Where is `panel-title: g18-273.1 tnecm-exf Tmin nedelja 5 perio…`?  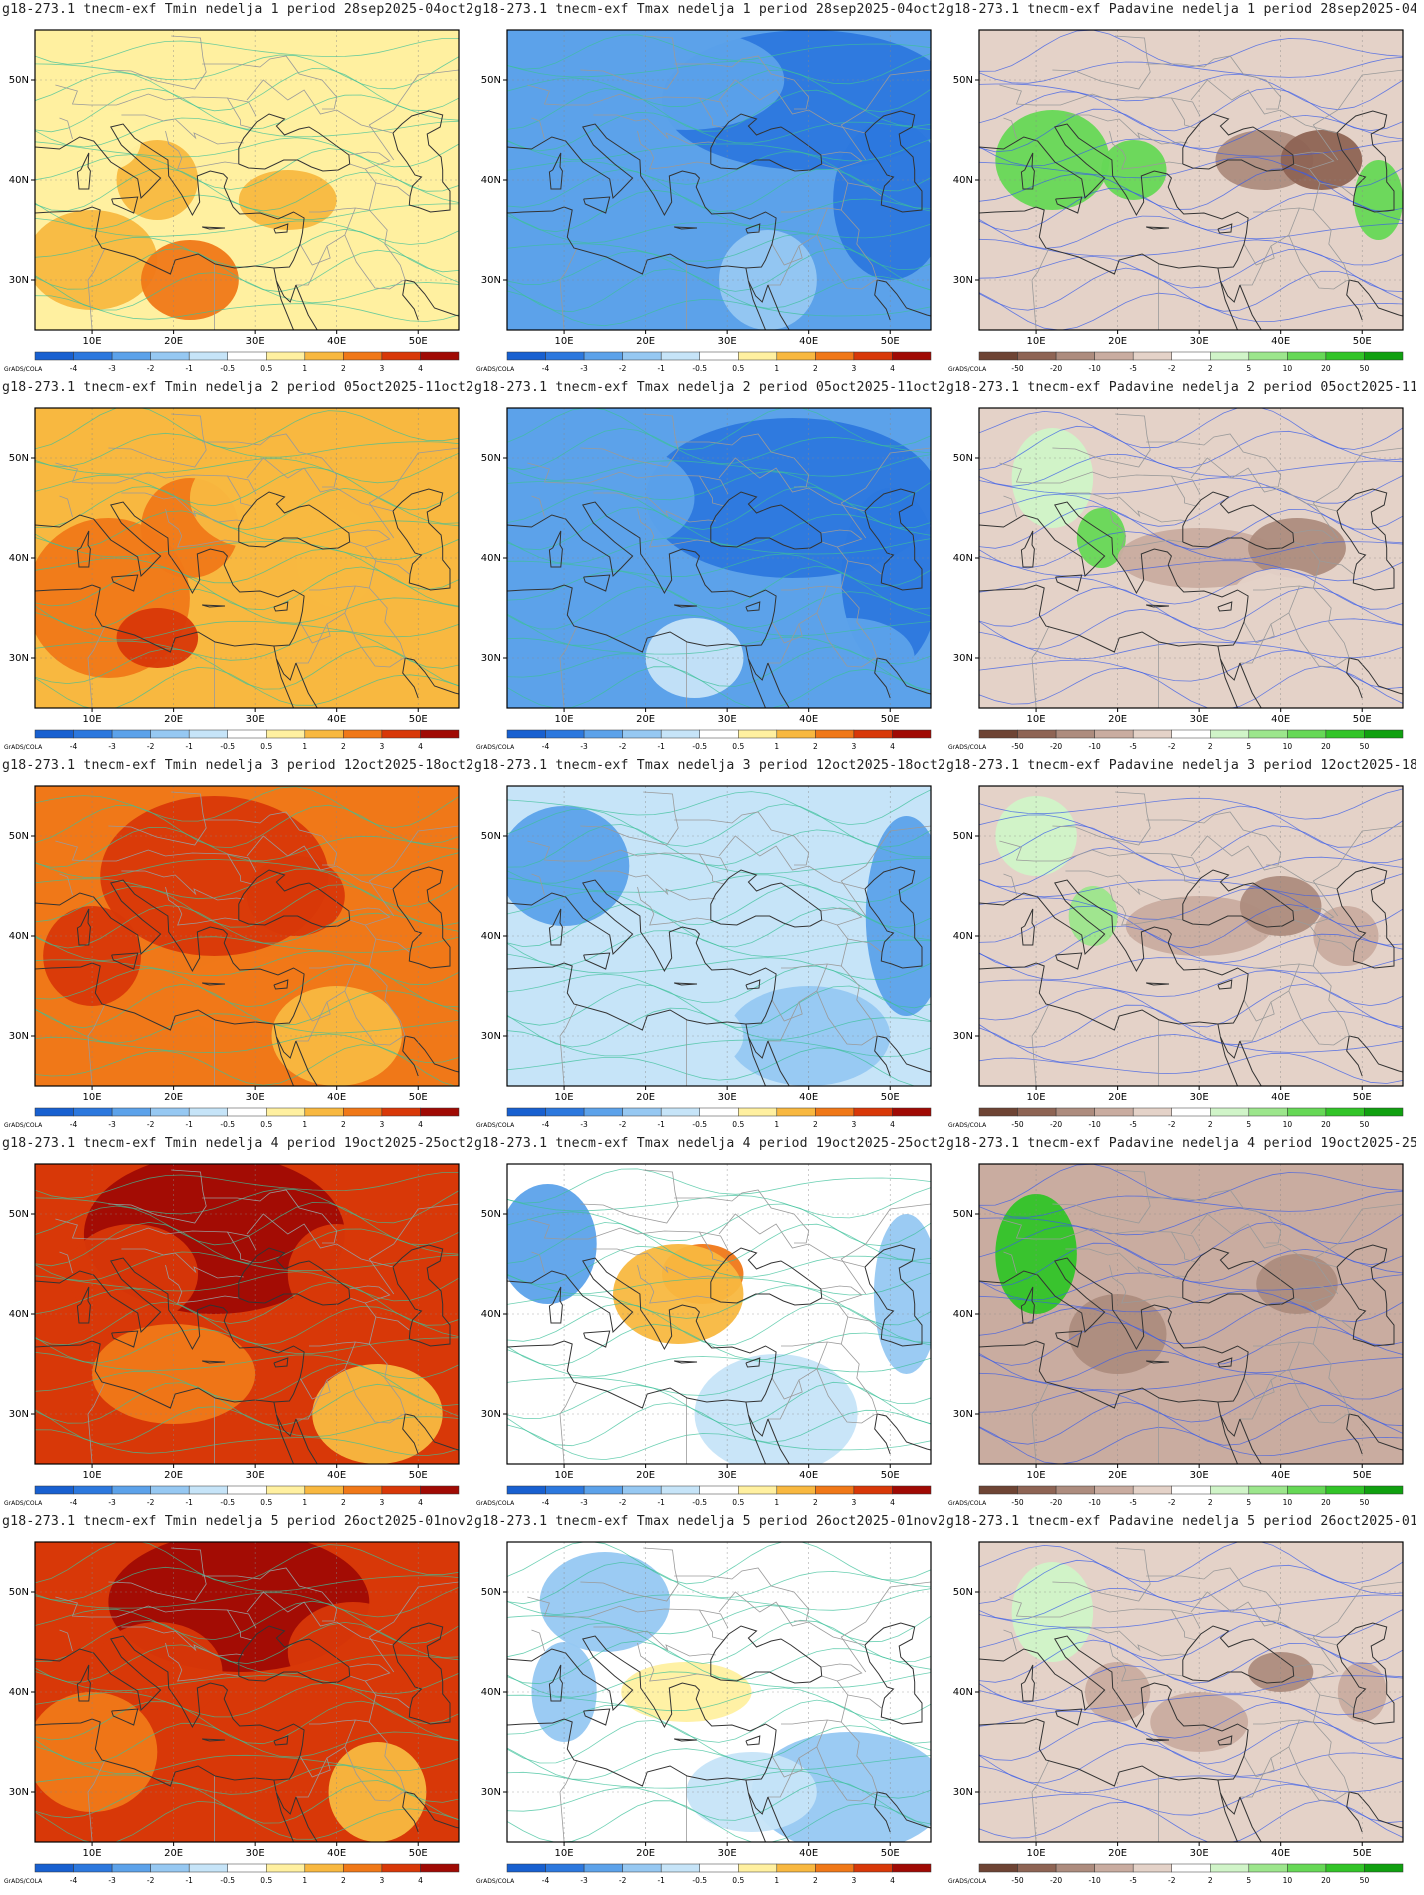
panel-title: g18-273.1 tnecm-exf Tmin nedelja 5 perio… is located at coordinates (237, 1521).